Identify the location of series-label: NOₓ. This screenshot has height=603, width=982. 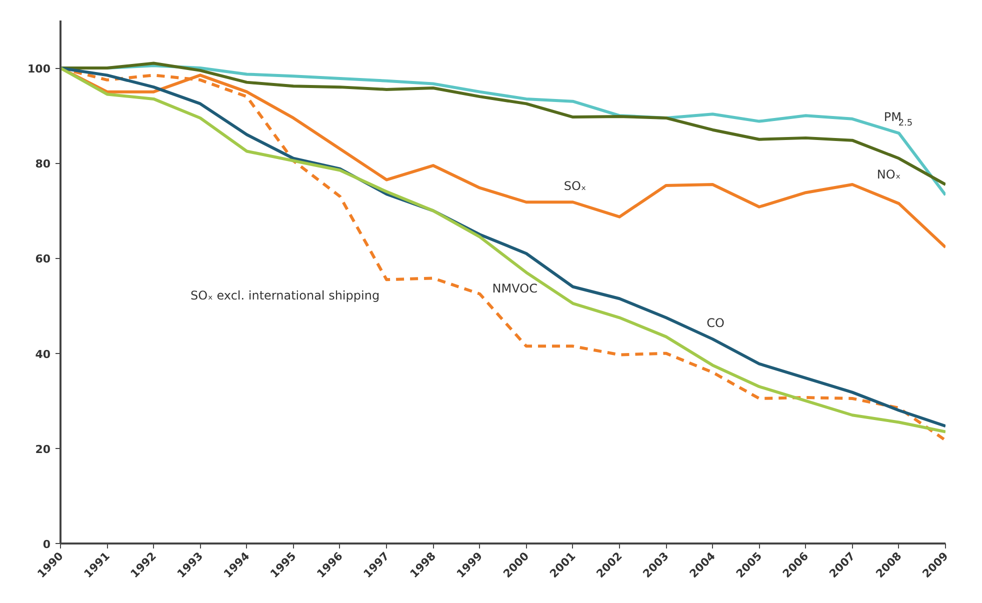
(888, 174).